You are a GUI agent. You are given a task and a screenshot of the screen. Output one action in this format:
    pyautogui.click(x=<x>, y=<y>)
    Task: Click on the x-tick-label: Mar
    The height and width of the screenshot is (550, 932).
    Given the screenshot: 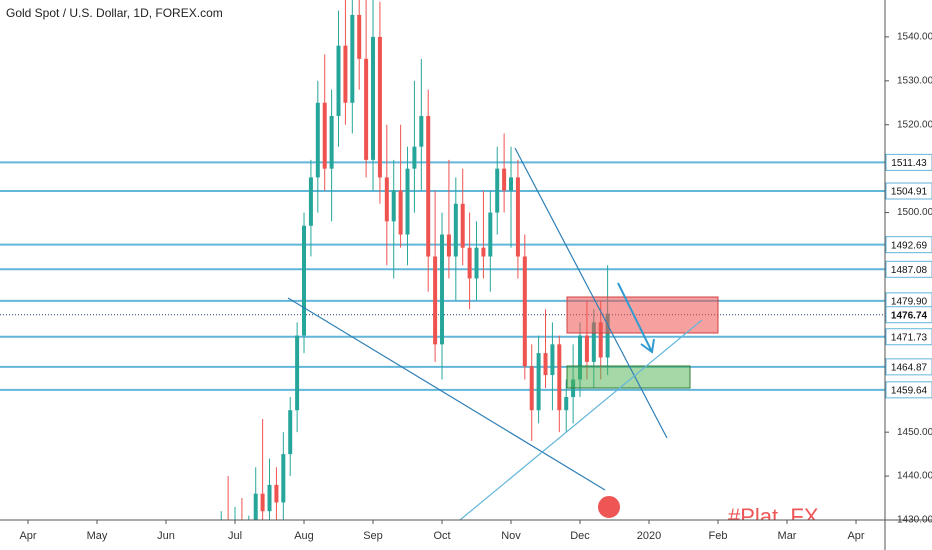 What is the action you would take?
    pyautogui.click(x=787, y=536)
    